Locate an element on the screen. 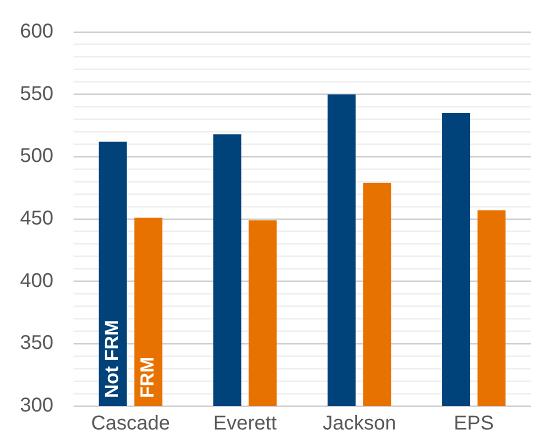  y-tick-label: 500 is located at coordinates (37, 156).